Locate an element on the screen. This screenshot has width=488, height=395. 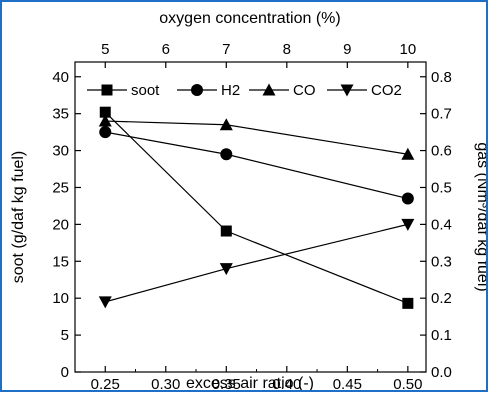
x-tick-label: 0.50 is located at coordinates (407, 383).